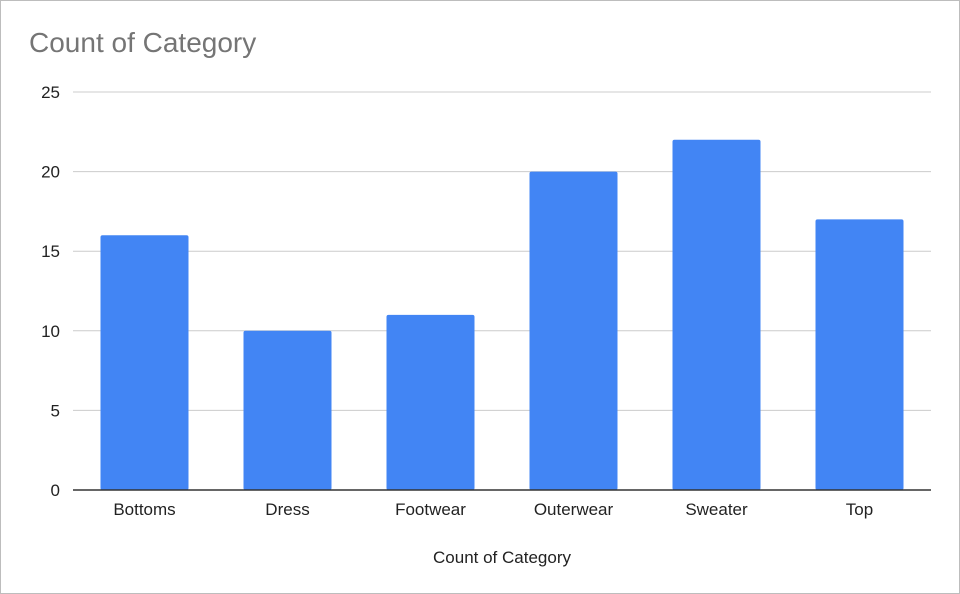  I want to click on x-tick-label: Footwear, so click(430, 509).